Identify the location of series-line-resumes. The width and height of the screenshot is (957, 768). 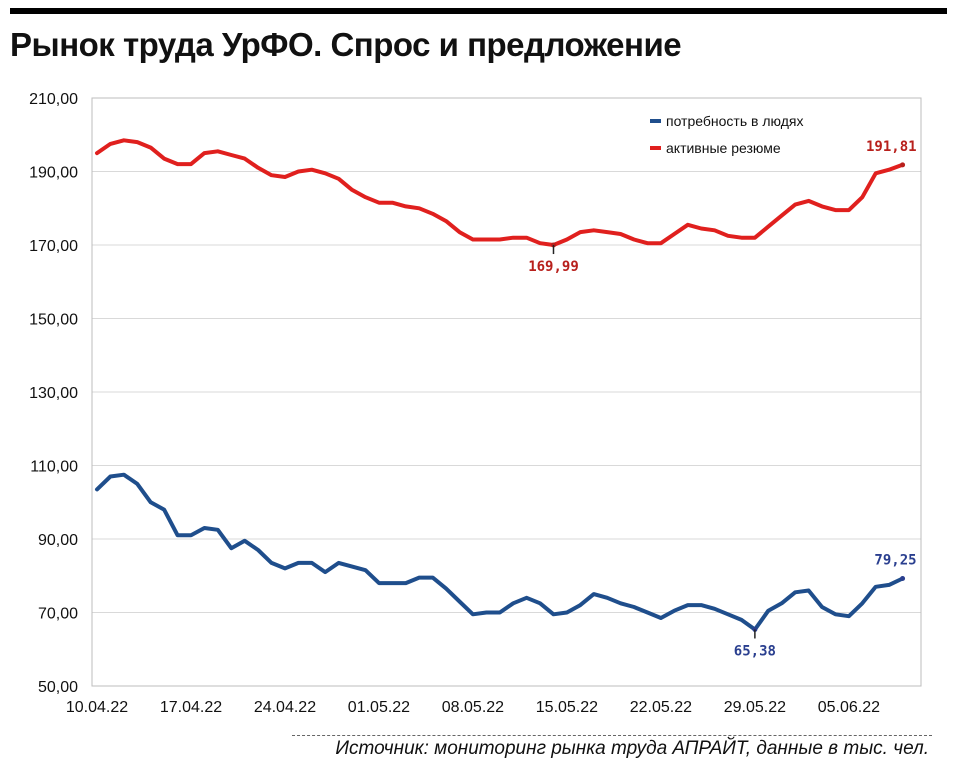
(500, 192).